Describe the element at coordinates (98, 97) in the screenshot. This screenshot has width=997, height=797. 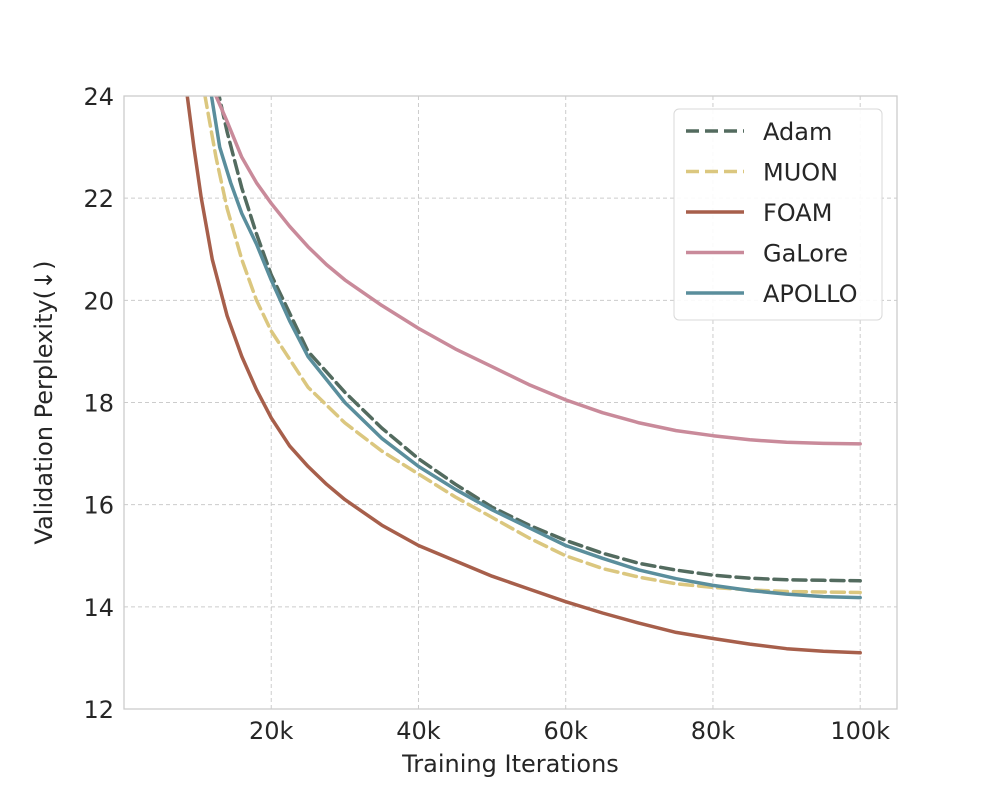
I see `y-tick-label: 24` at that location.